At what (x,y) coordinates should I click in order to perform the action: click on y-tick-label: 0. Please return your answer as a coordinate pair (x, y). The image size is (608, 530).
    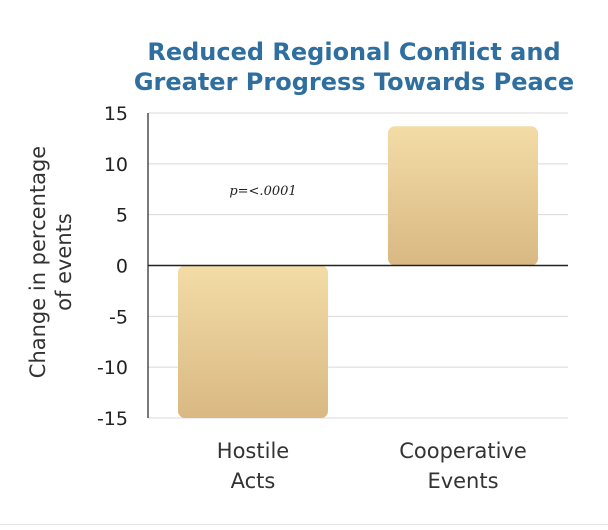
    Looking at the image, I should click on (122, 267).